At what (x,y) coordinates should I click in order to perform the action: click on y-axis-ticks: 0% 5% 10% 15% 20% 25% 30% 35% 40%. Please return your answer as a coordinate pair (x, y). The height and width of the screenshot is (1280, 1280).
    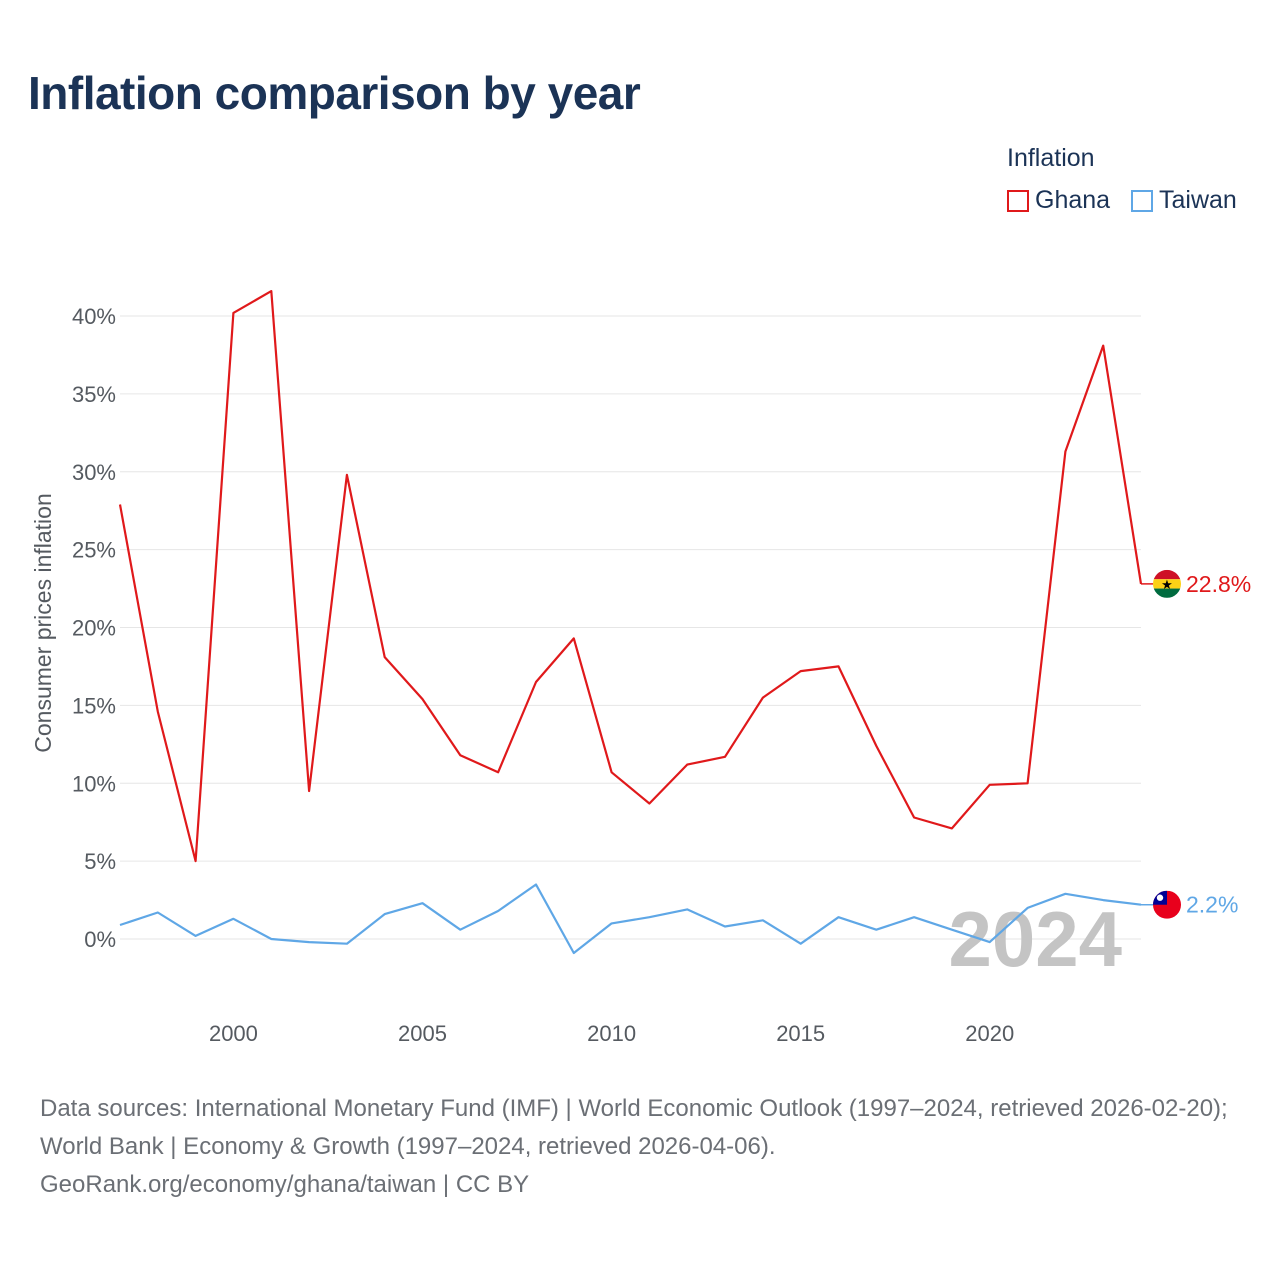
    Looking at the image, I should click on (94, 628).